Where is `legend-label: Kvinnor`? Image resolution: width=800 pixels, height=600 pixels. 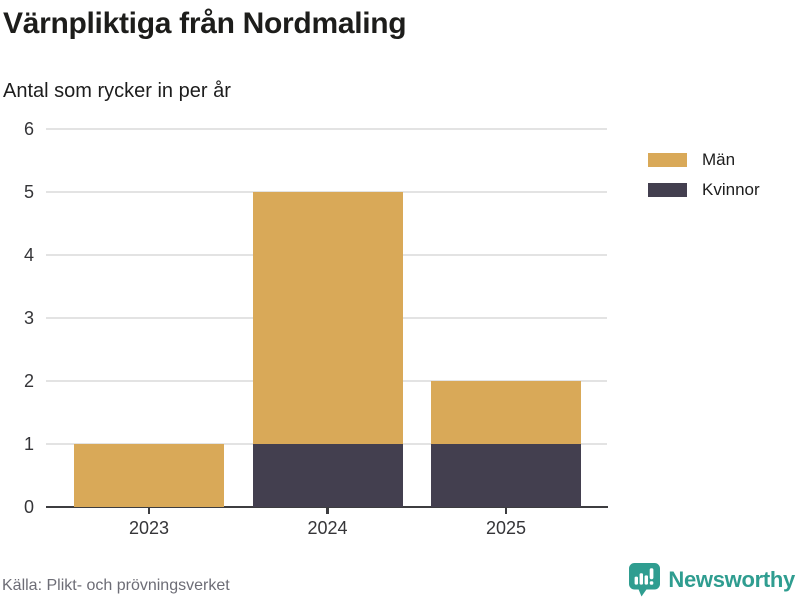 legend-label: Kvinnor is located at coordinates (731, 189).